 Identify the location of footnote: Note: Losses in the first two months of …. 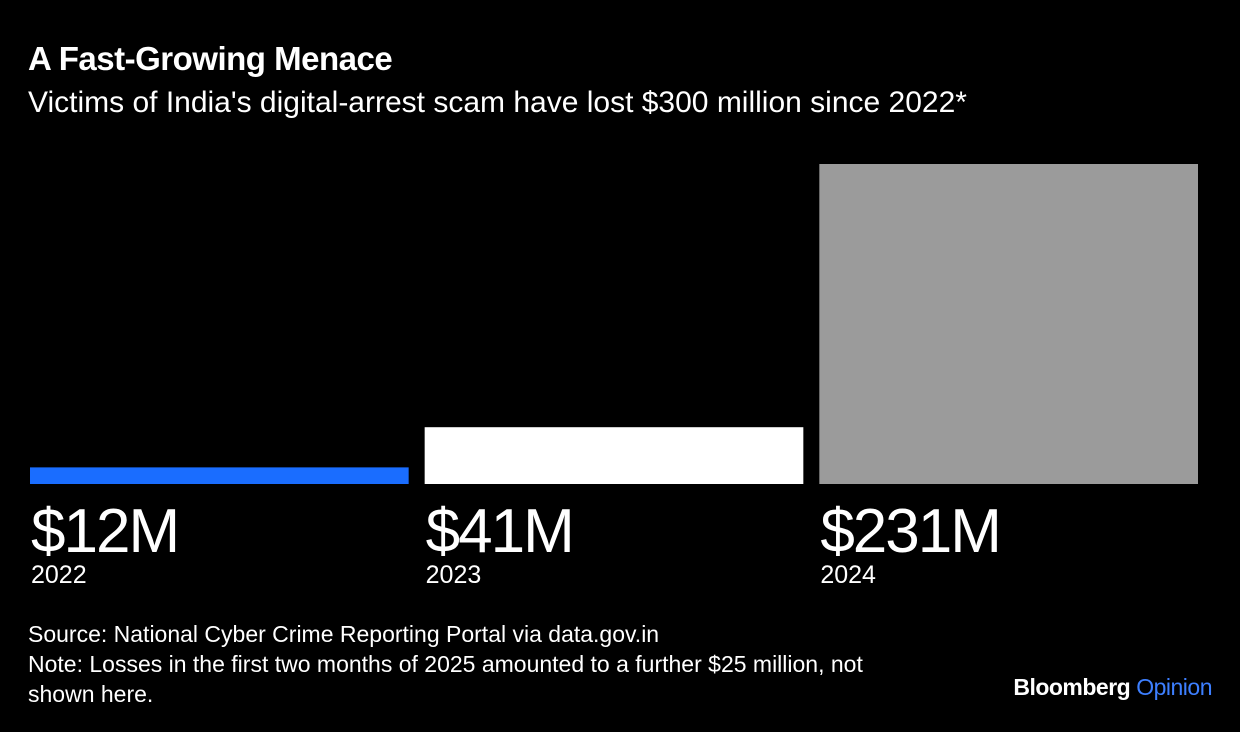
(445, 679).